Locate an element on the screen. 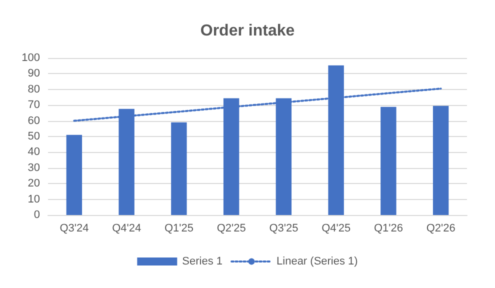 This screenshot has width=495, height=288. chart-title: Order intake is located at coordinates (247, 31).